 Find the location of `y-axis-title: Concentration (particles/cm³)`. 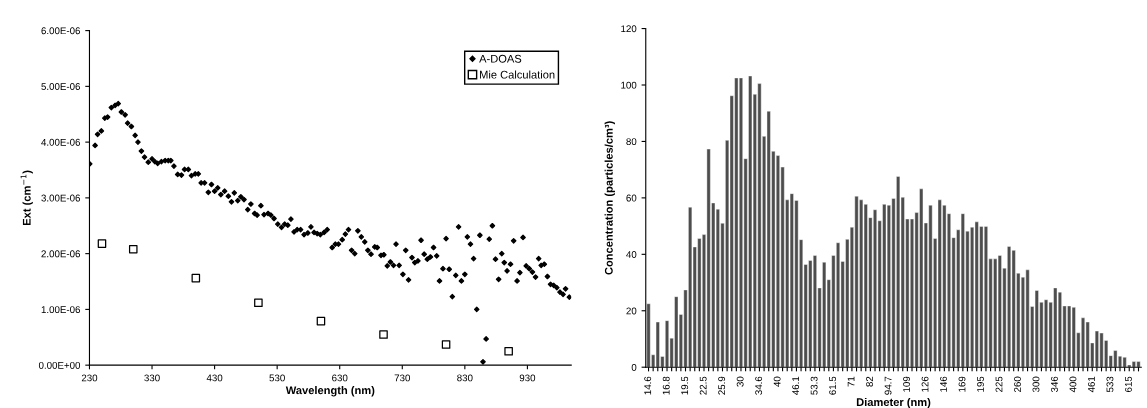

y-axis-title: Concentration (particles/cm³) is located at coordinates (609, 198).